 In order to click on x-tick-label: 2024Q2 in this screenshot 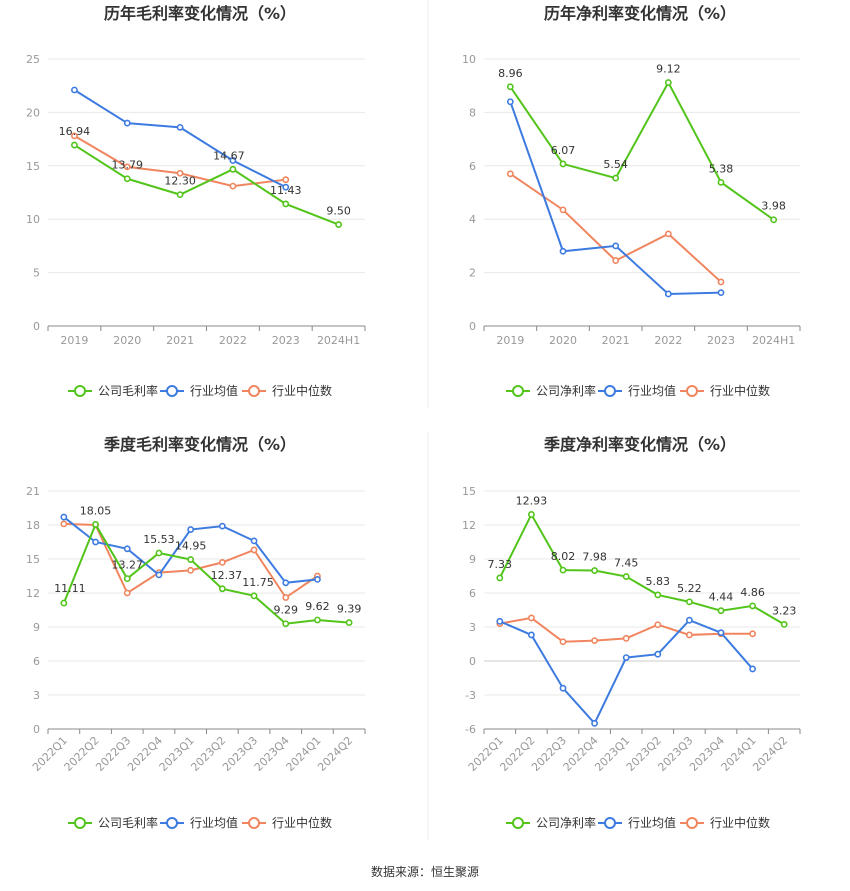, I will do `click(770, 754)`.